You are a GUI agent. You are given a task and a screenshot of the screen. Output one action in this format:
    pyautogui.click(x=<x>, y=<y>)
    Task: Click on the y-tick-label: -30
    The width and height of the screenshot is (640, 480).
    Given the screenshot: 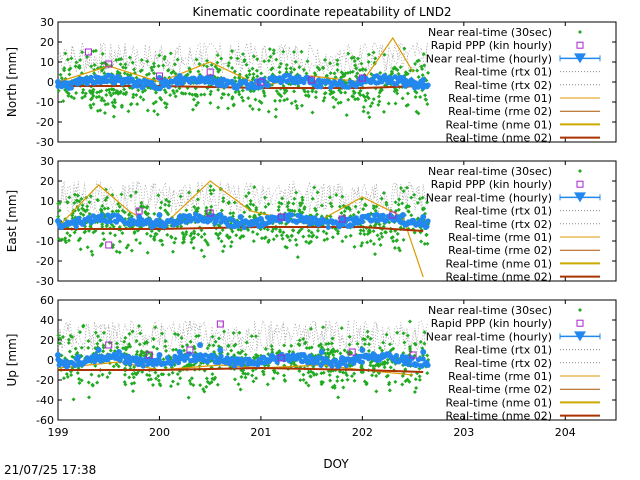 What is the action you would take?
    pyautogui.click(x=45, y=142)
    